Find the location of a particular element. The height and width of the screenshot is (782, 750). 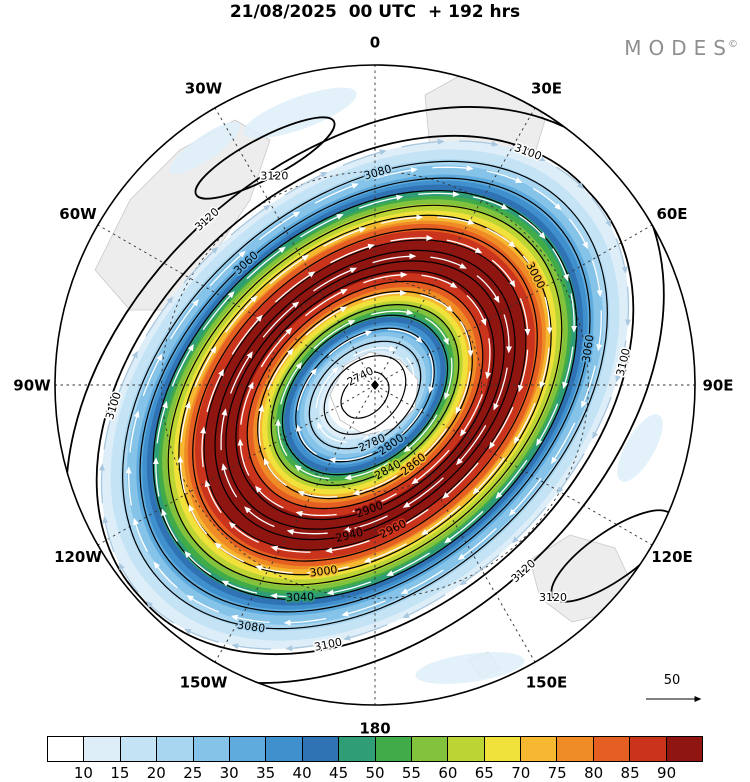

contour-label: 3000 is located at coordinates (323, 571).